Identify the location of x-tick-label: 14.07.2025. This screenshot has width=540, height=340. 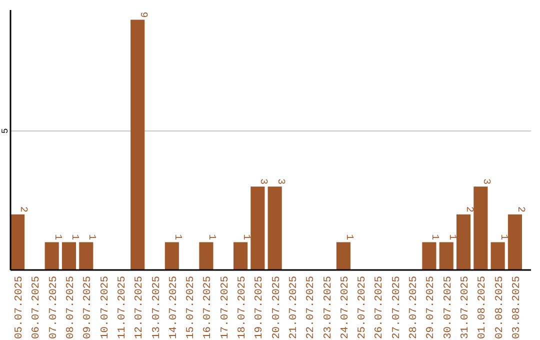
(174, 308).